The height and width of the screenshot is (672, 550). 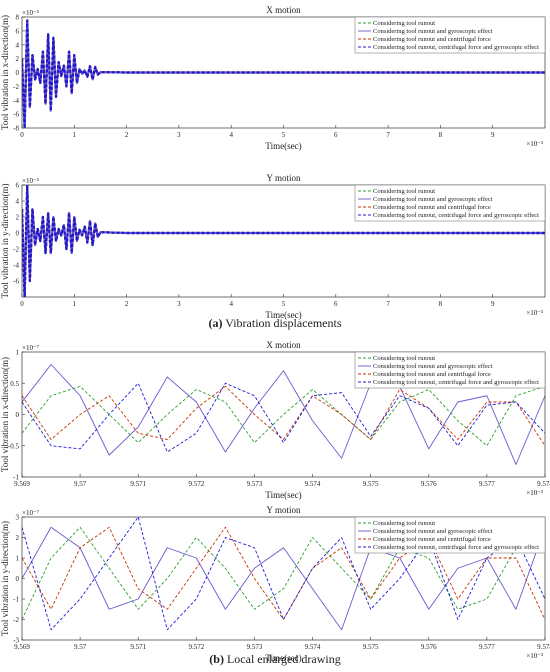 I want to click on y-tick-label: 3, so click(x=18, y=518).